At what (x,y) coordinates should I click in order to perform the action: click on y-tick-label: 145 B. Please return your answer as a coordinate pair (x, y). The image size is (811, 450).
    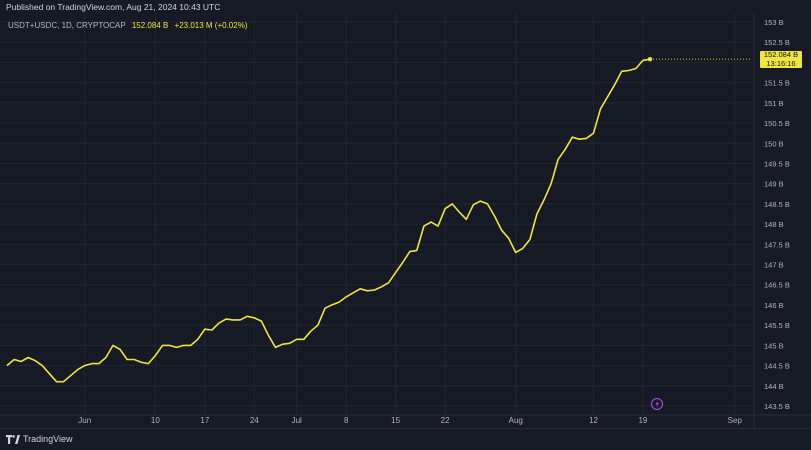
    Looking at the image, I should click on (774, 345).